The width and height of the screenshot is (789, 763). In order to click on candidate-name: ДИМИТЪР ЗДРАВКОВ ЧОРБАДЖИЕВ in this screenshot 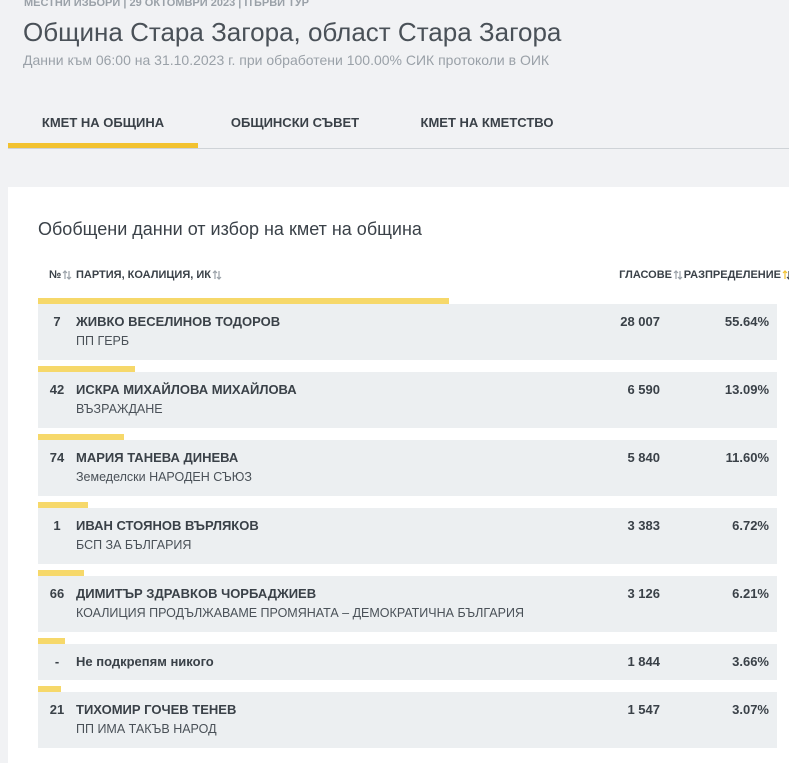, I will do `click(196, 593)`.